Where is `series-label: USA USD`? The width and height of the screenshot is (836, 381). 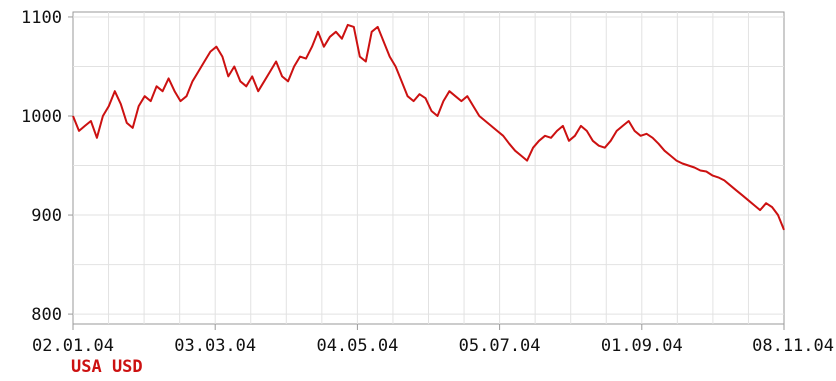 series-label: USA USD is located at coordinates (107, 367).